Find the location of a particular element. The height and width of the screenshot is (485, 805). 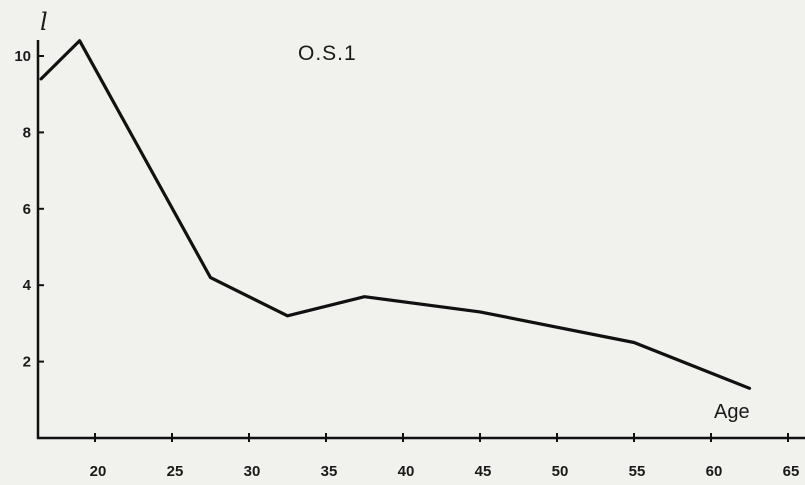

y-tick-label: 6 is located at coordinates (27, 209).